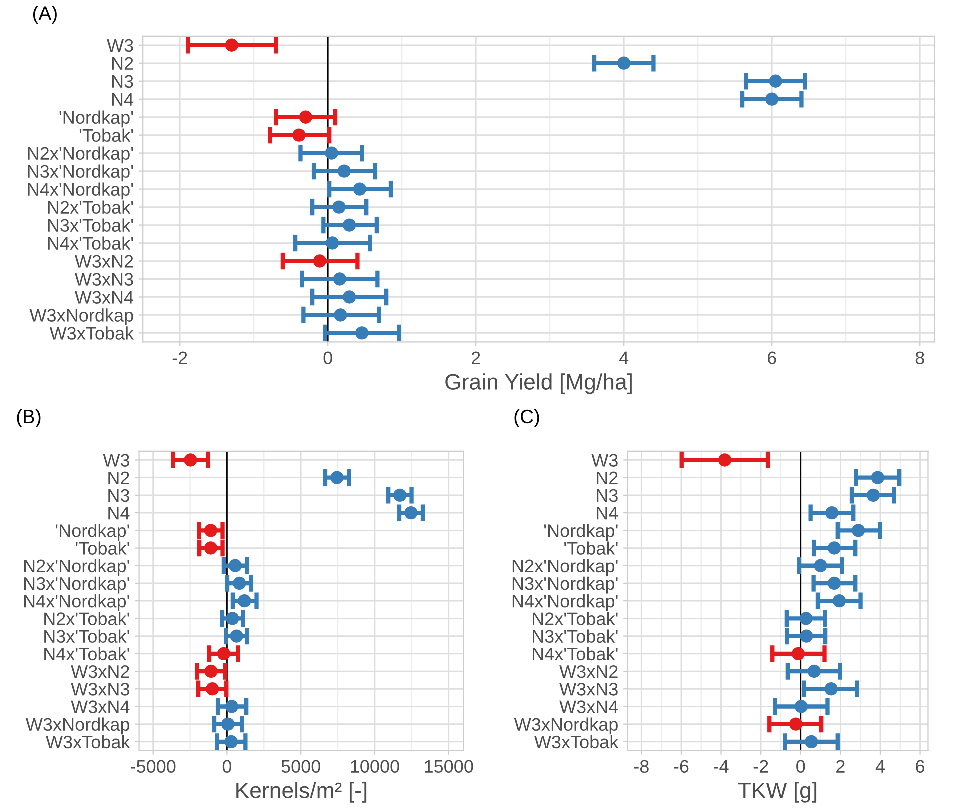 This screenshot has width=954, height=809. What do you see at coordinates (375, 767) in the screenshot?
I see `x-tick-label: 10000` at bounding box center [375, 767].